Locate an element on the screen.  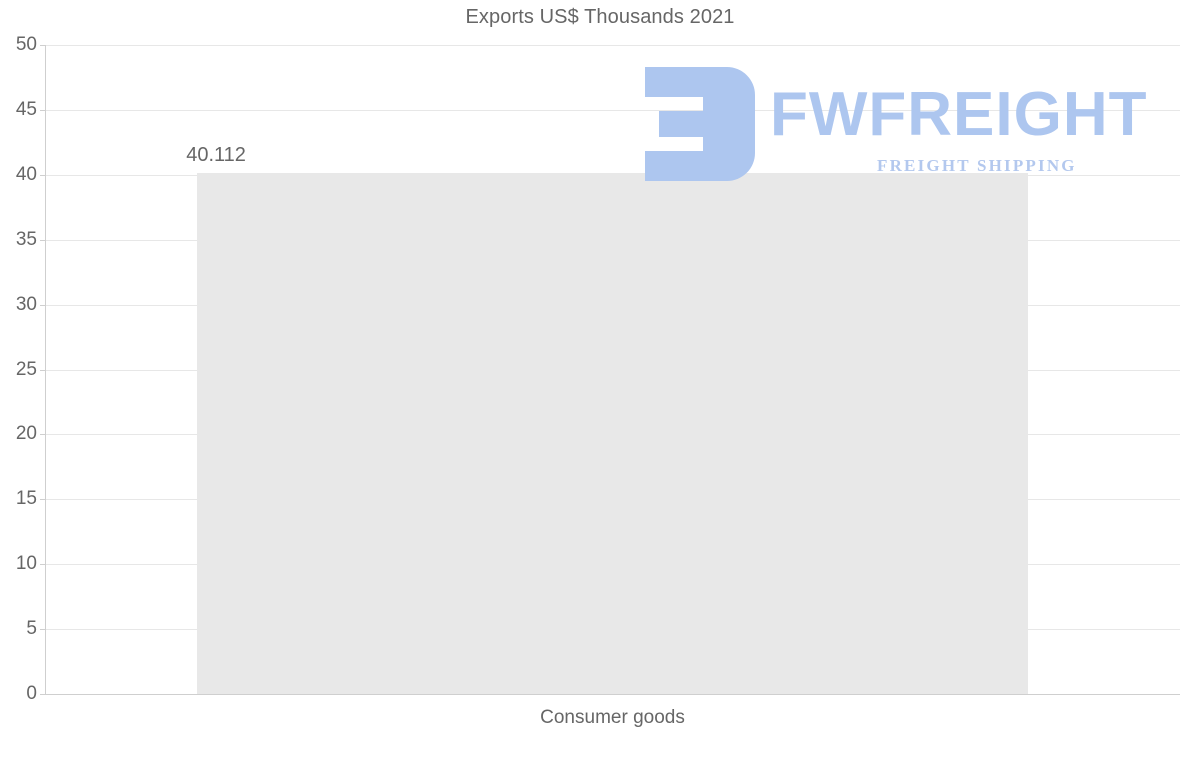
y-axis-tick-label: 30 is located at coordinates (26, 304).